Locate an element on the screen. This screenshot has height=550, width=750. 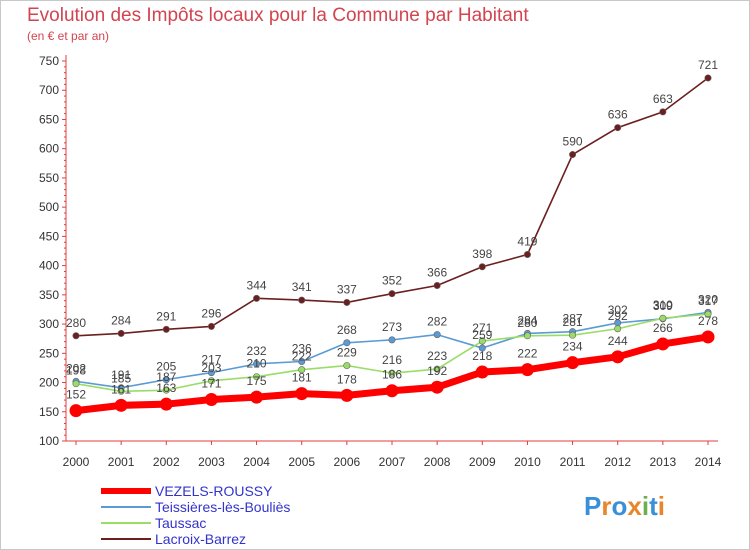
data-label: 236 is located at coordinates (302, 348).